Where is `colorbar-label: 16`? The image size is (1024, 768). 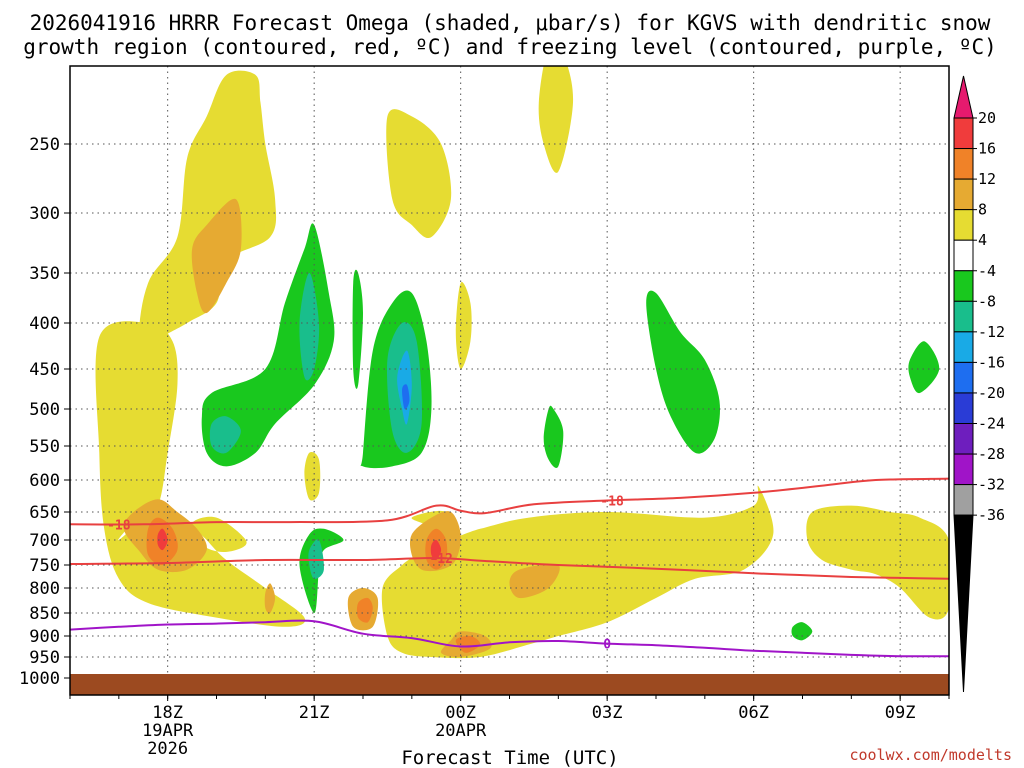 colorbar-label: 16 is located at coordinates (987, 149).